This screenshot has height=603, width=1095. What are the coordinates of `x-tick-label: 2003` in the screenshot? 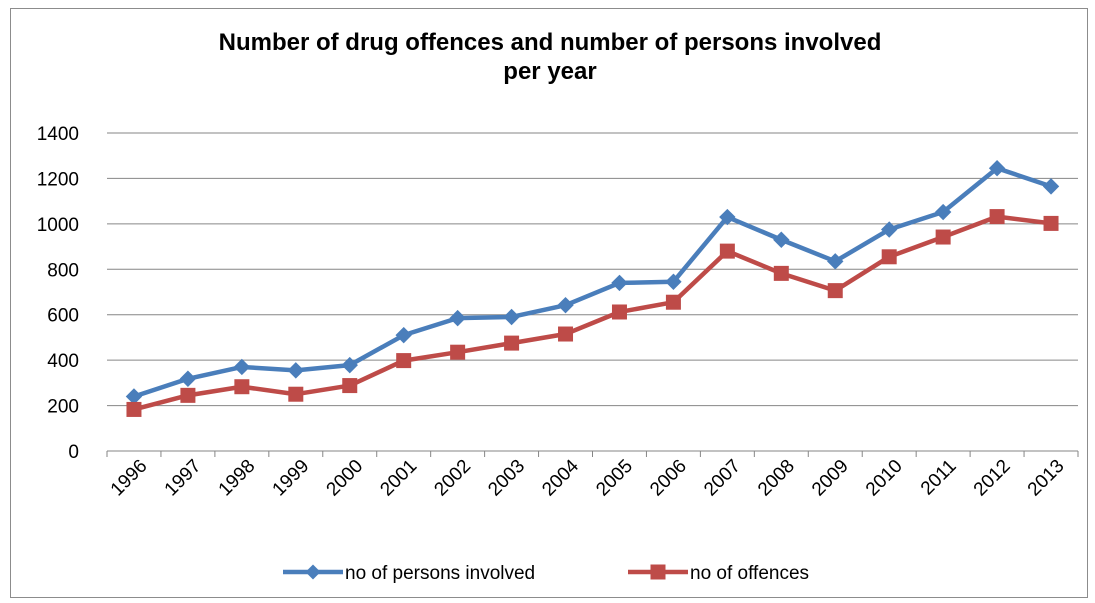 It's located at (506, 478).